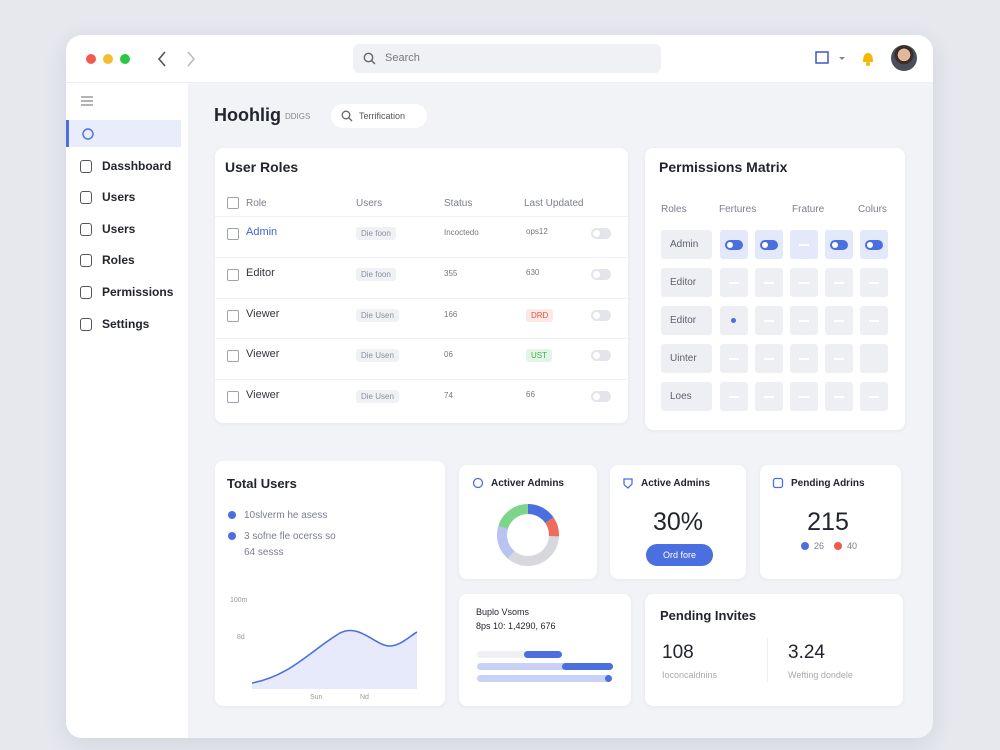 Image resolution: width=1000 pixels, height=750 pixels. Describe the element at coordinates (528, 535) in the screenshot. I see `donut` at that location.